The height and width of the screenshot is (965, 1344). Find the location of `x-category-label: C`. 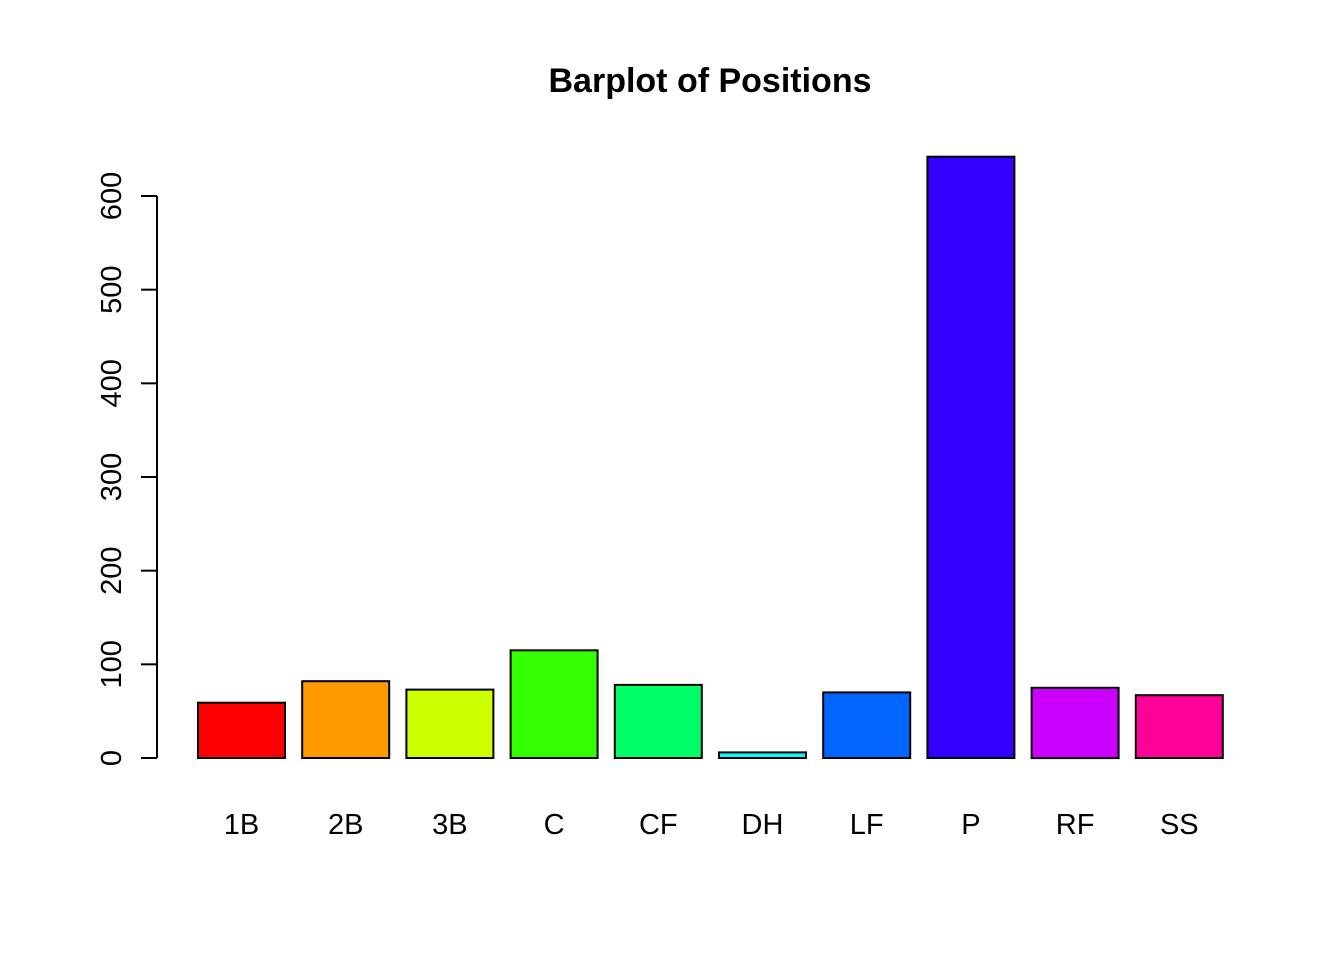

x-category-label: C is located at coordinates (554, 825).